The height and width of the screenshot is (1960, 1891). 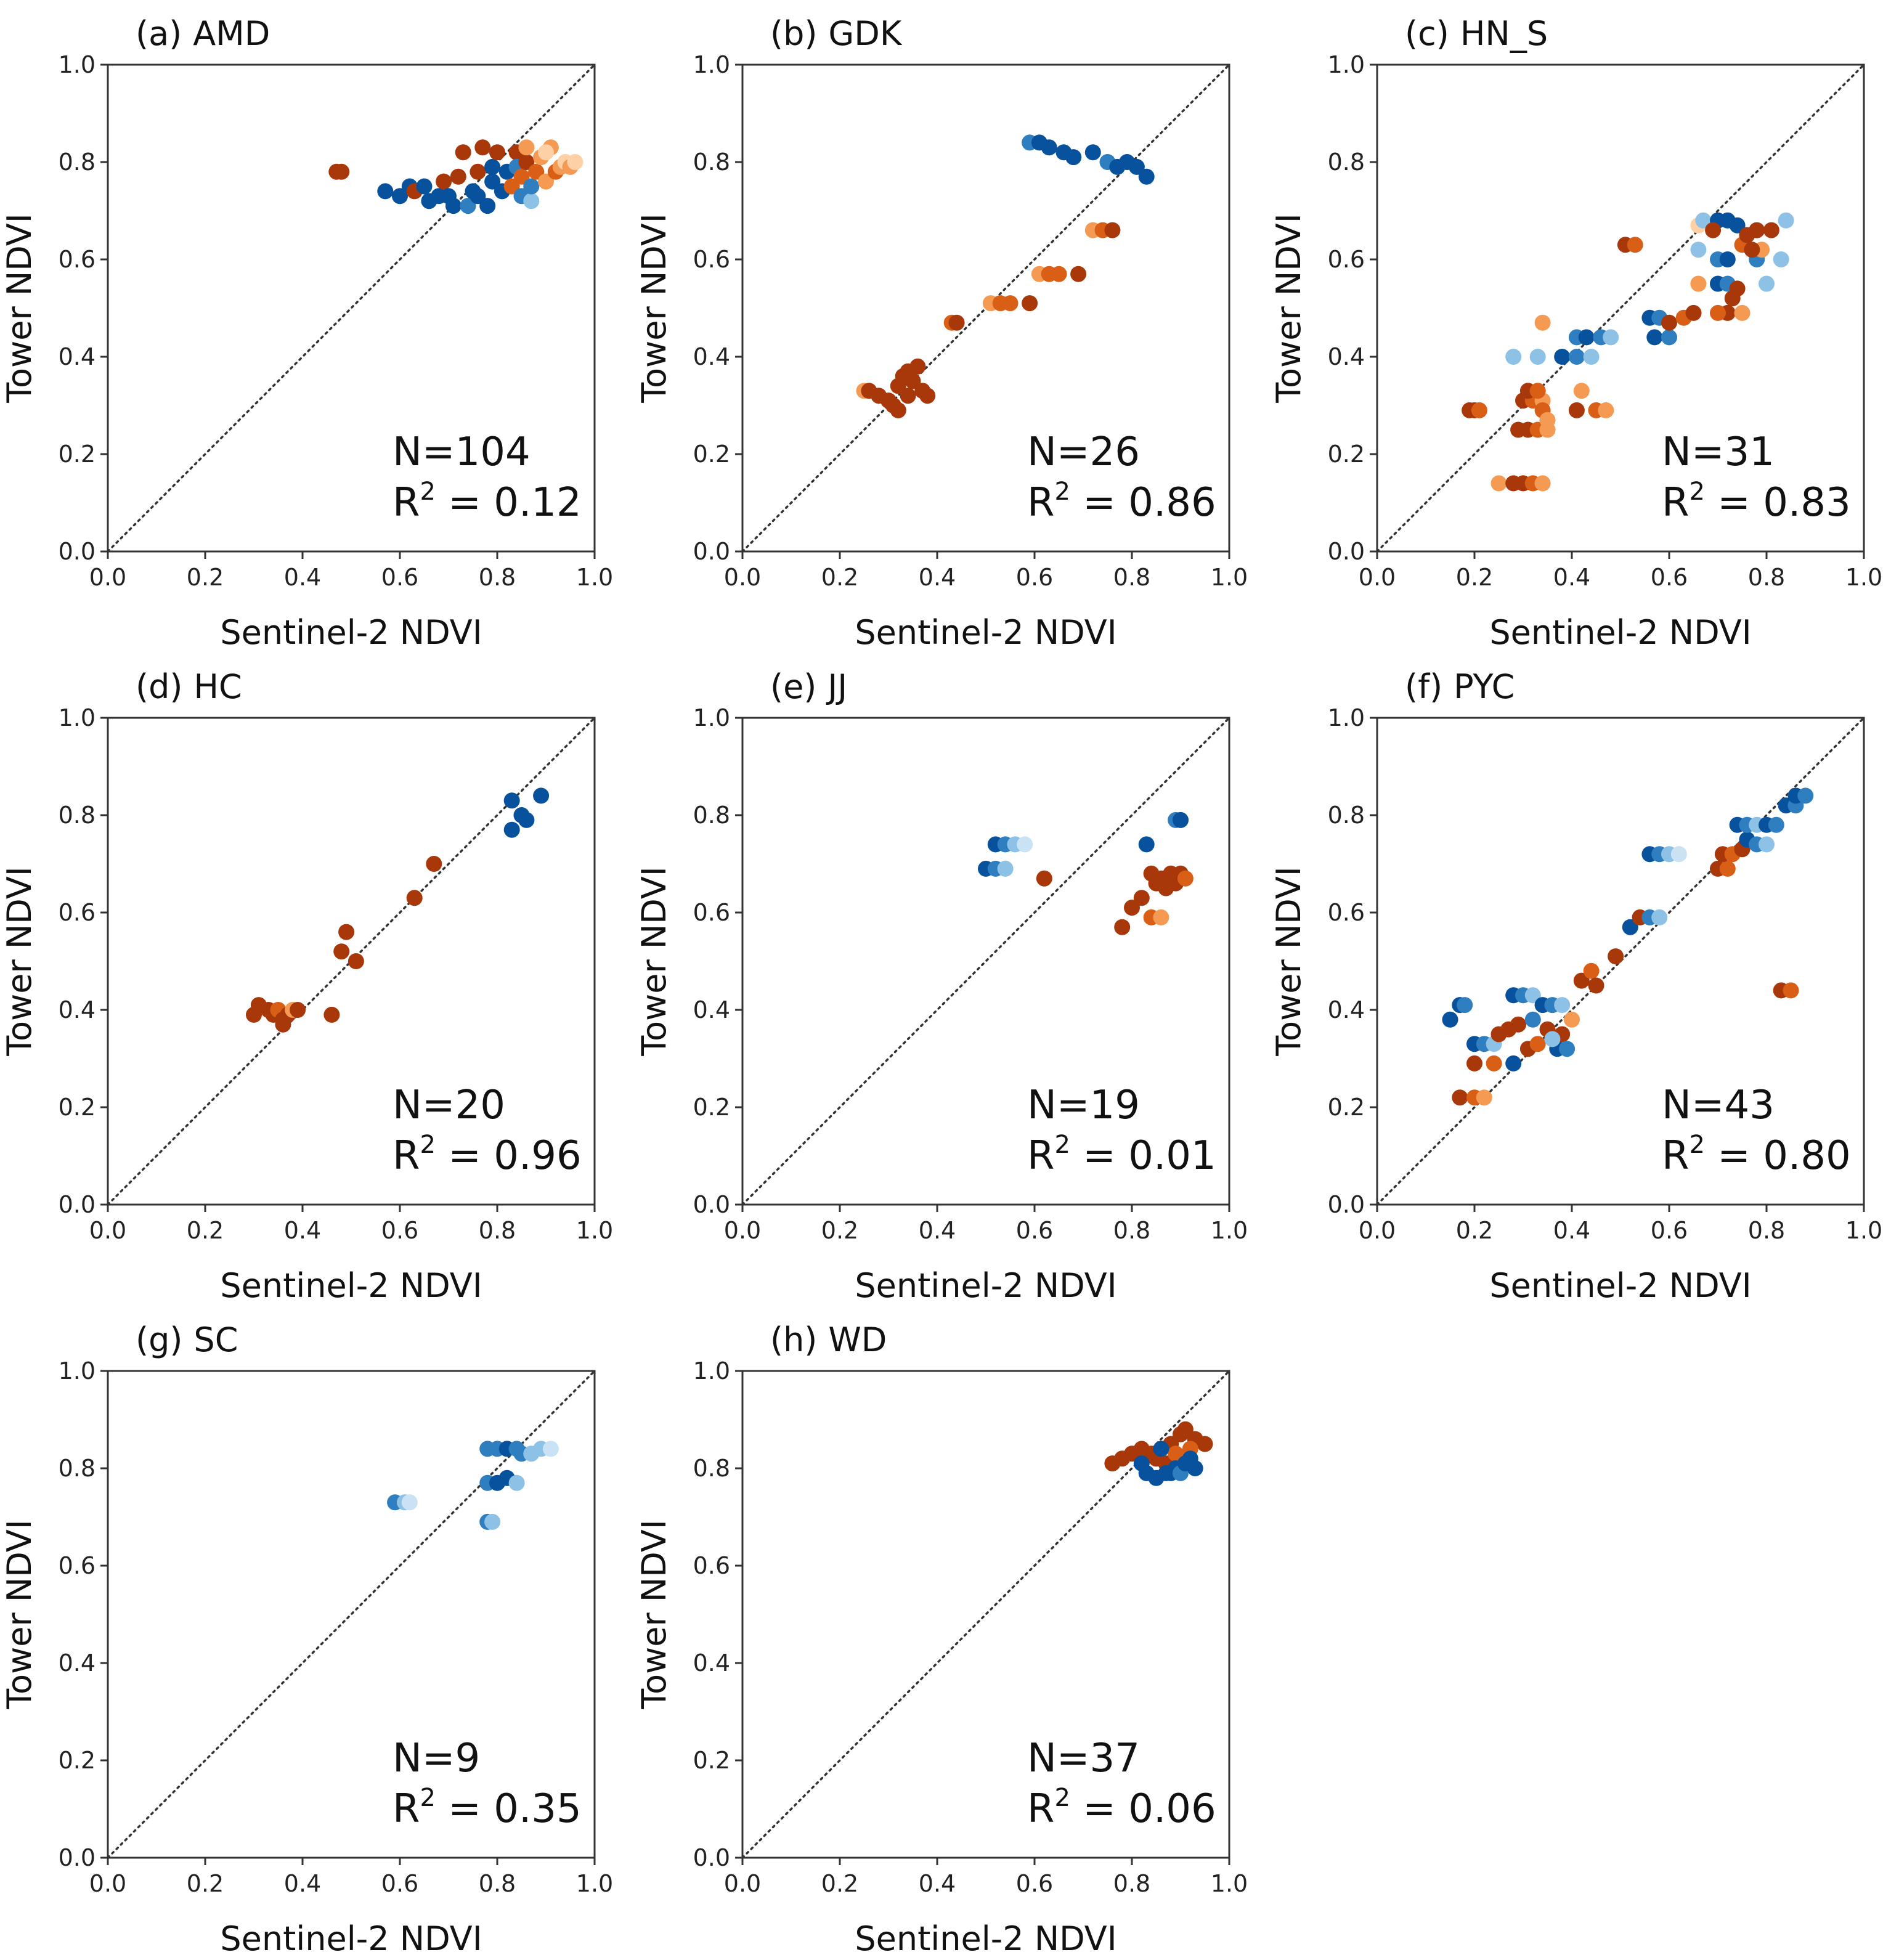 What do you see at coordinates (711, 551) in the screenshot?
I see `y-tick-label: 0.0` at bounding box center [711, 551].